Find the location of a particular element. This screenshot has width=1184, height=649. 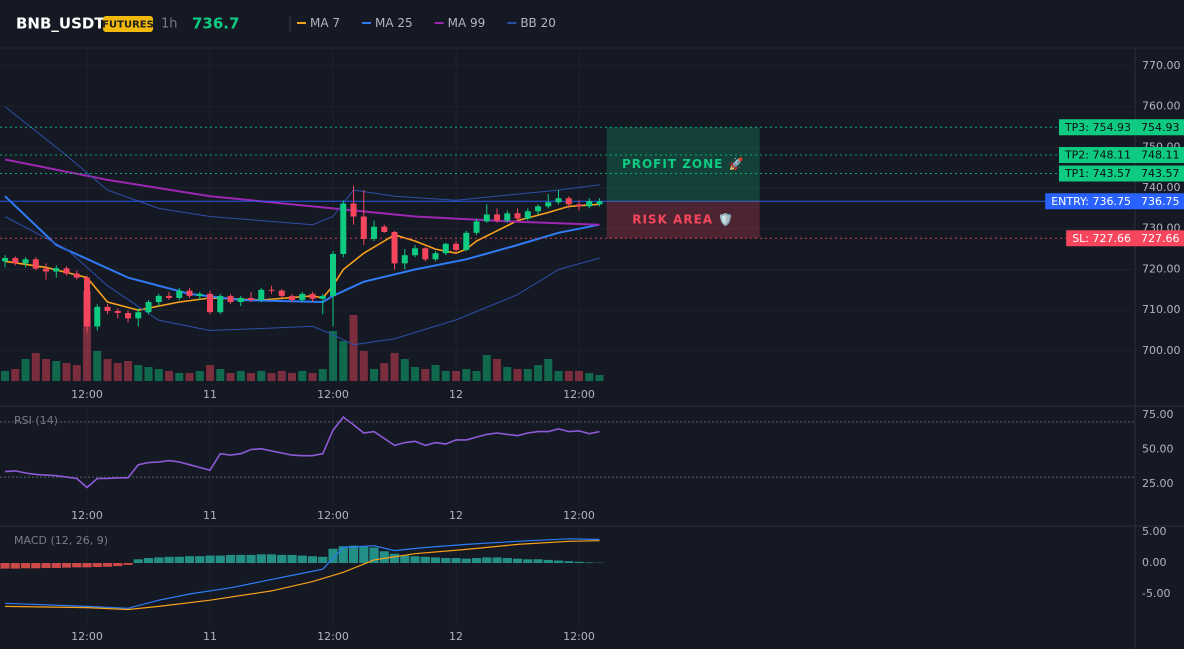

y-tick-label: 0.00 is located at coordinates (1154, 562).